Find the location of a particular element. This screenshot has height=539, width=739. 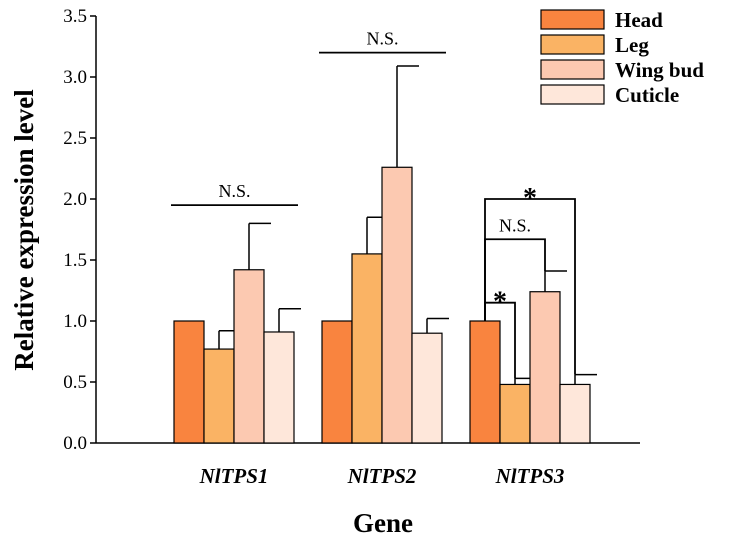

legend-swatch-head is located at coordinates (572, 19).